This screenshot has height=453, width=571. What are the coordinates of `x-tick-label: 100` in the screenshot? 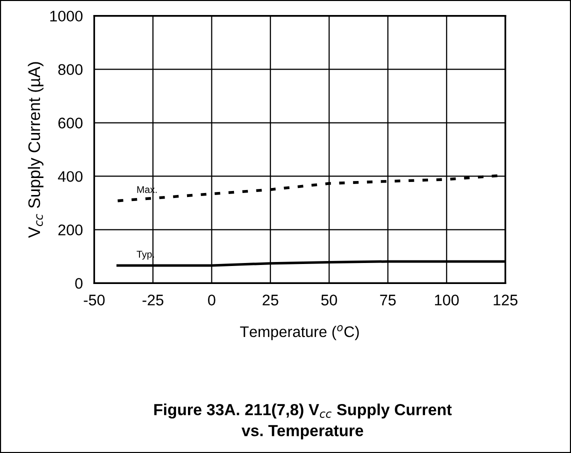 It's located at (447, 300).